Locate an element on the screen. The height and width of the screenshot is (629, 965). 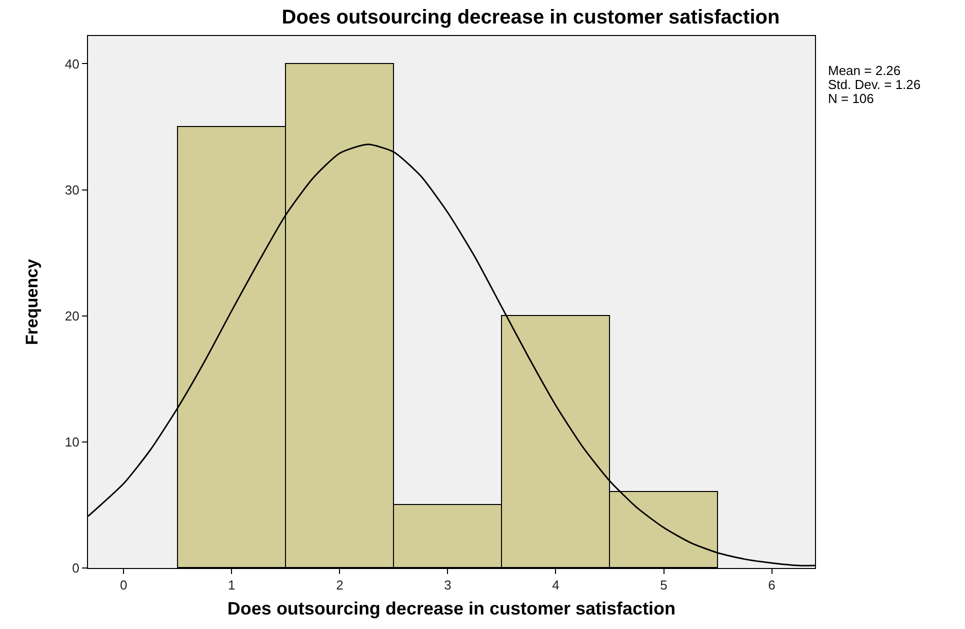
x-axis-title: Does outsourcing decrease in customer satisfaction is located at coordinates (451, 608).